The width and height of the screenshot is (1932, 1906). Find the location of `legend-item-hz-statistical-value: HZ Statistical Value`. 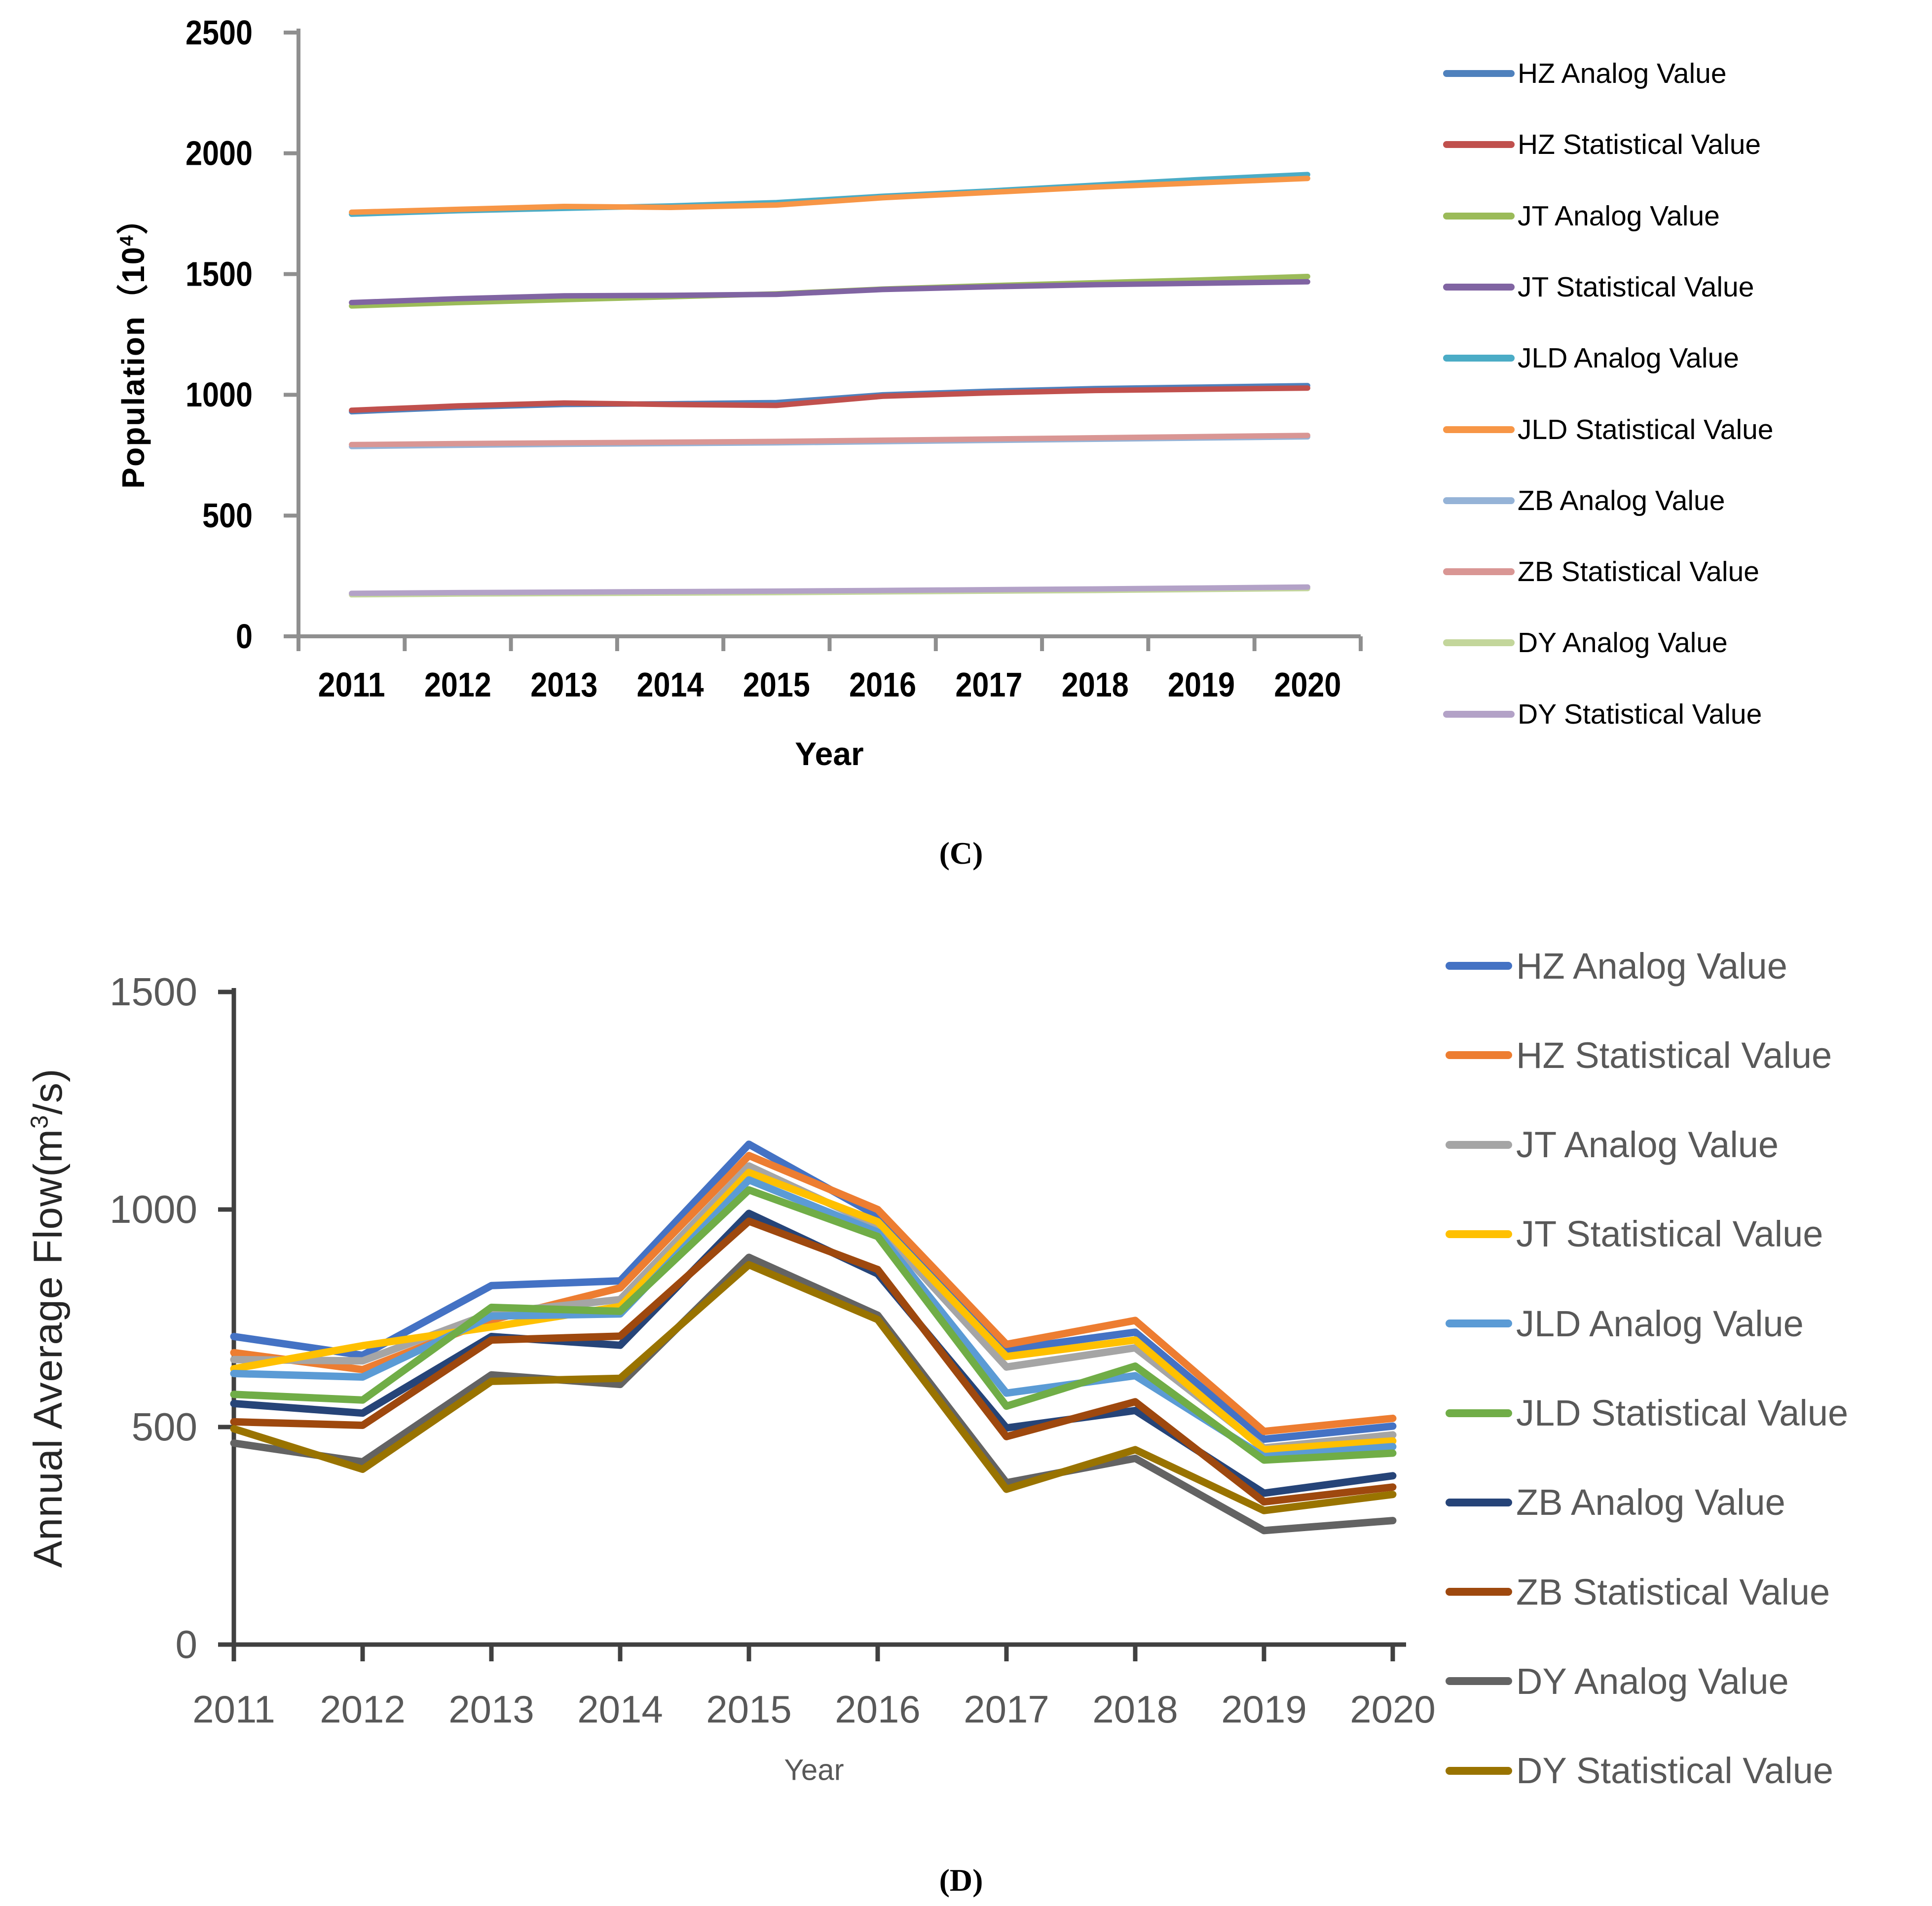

legend-item-hz-statistical-value: HZ Statistical Value is located at coordinates (1639, 1055).